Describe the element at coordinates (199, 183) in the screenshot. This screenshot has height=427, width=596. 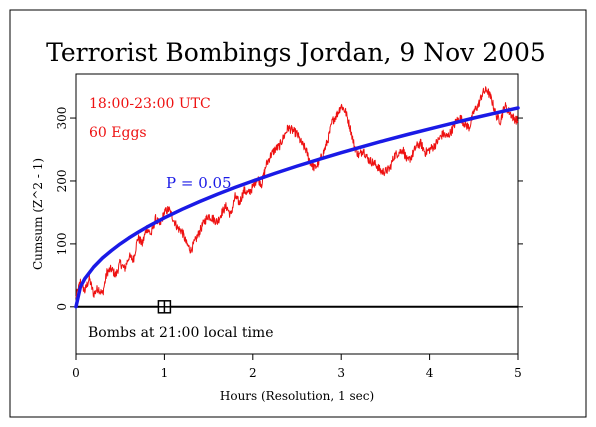
I see `probability-annotation: P = 0.05` at that location.